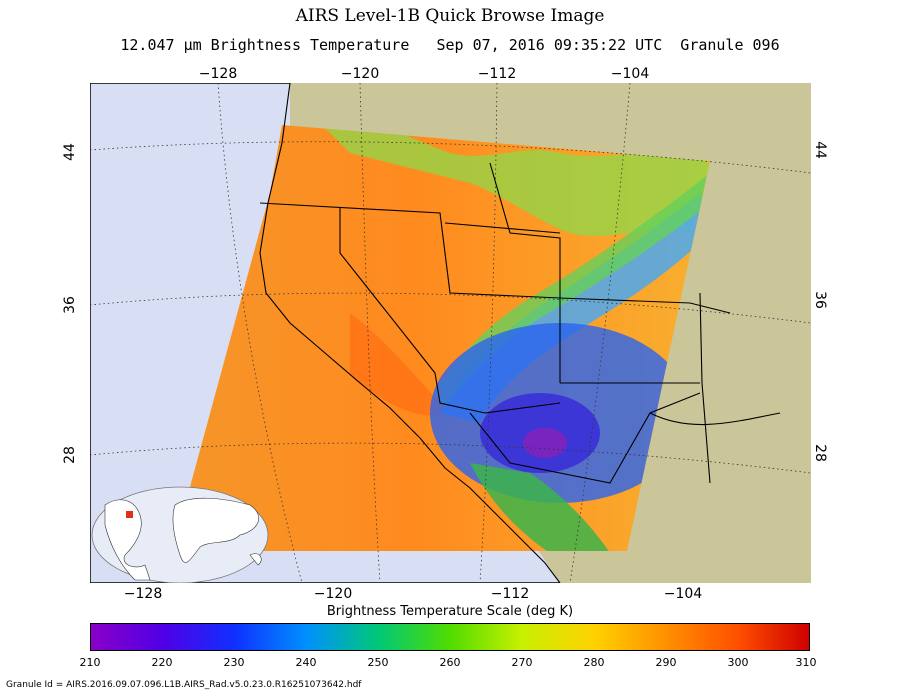  Describe the element at coordinates (70, 152) in the screenshot. I see `lat-tick-left-44: 44` at that location.